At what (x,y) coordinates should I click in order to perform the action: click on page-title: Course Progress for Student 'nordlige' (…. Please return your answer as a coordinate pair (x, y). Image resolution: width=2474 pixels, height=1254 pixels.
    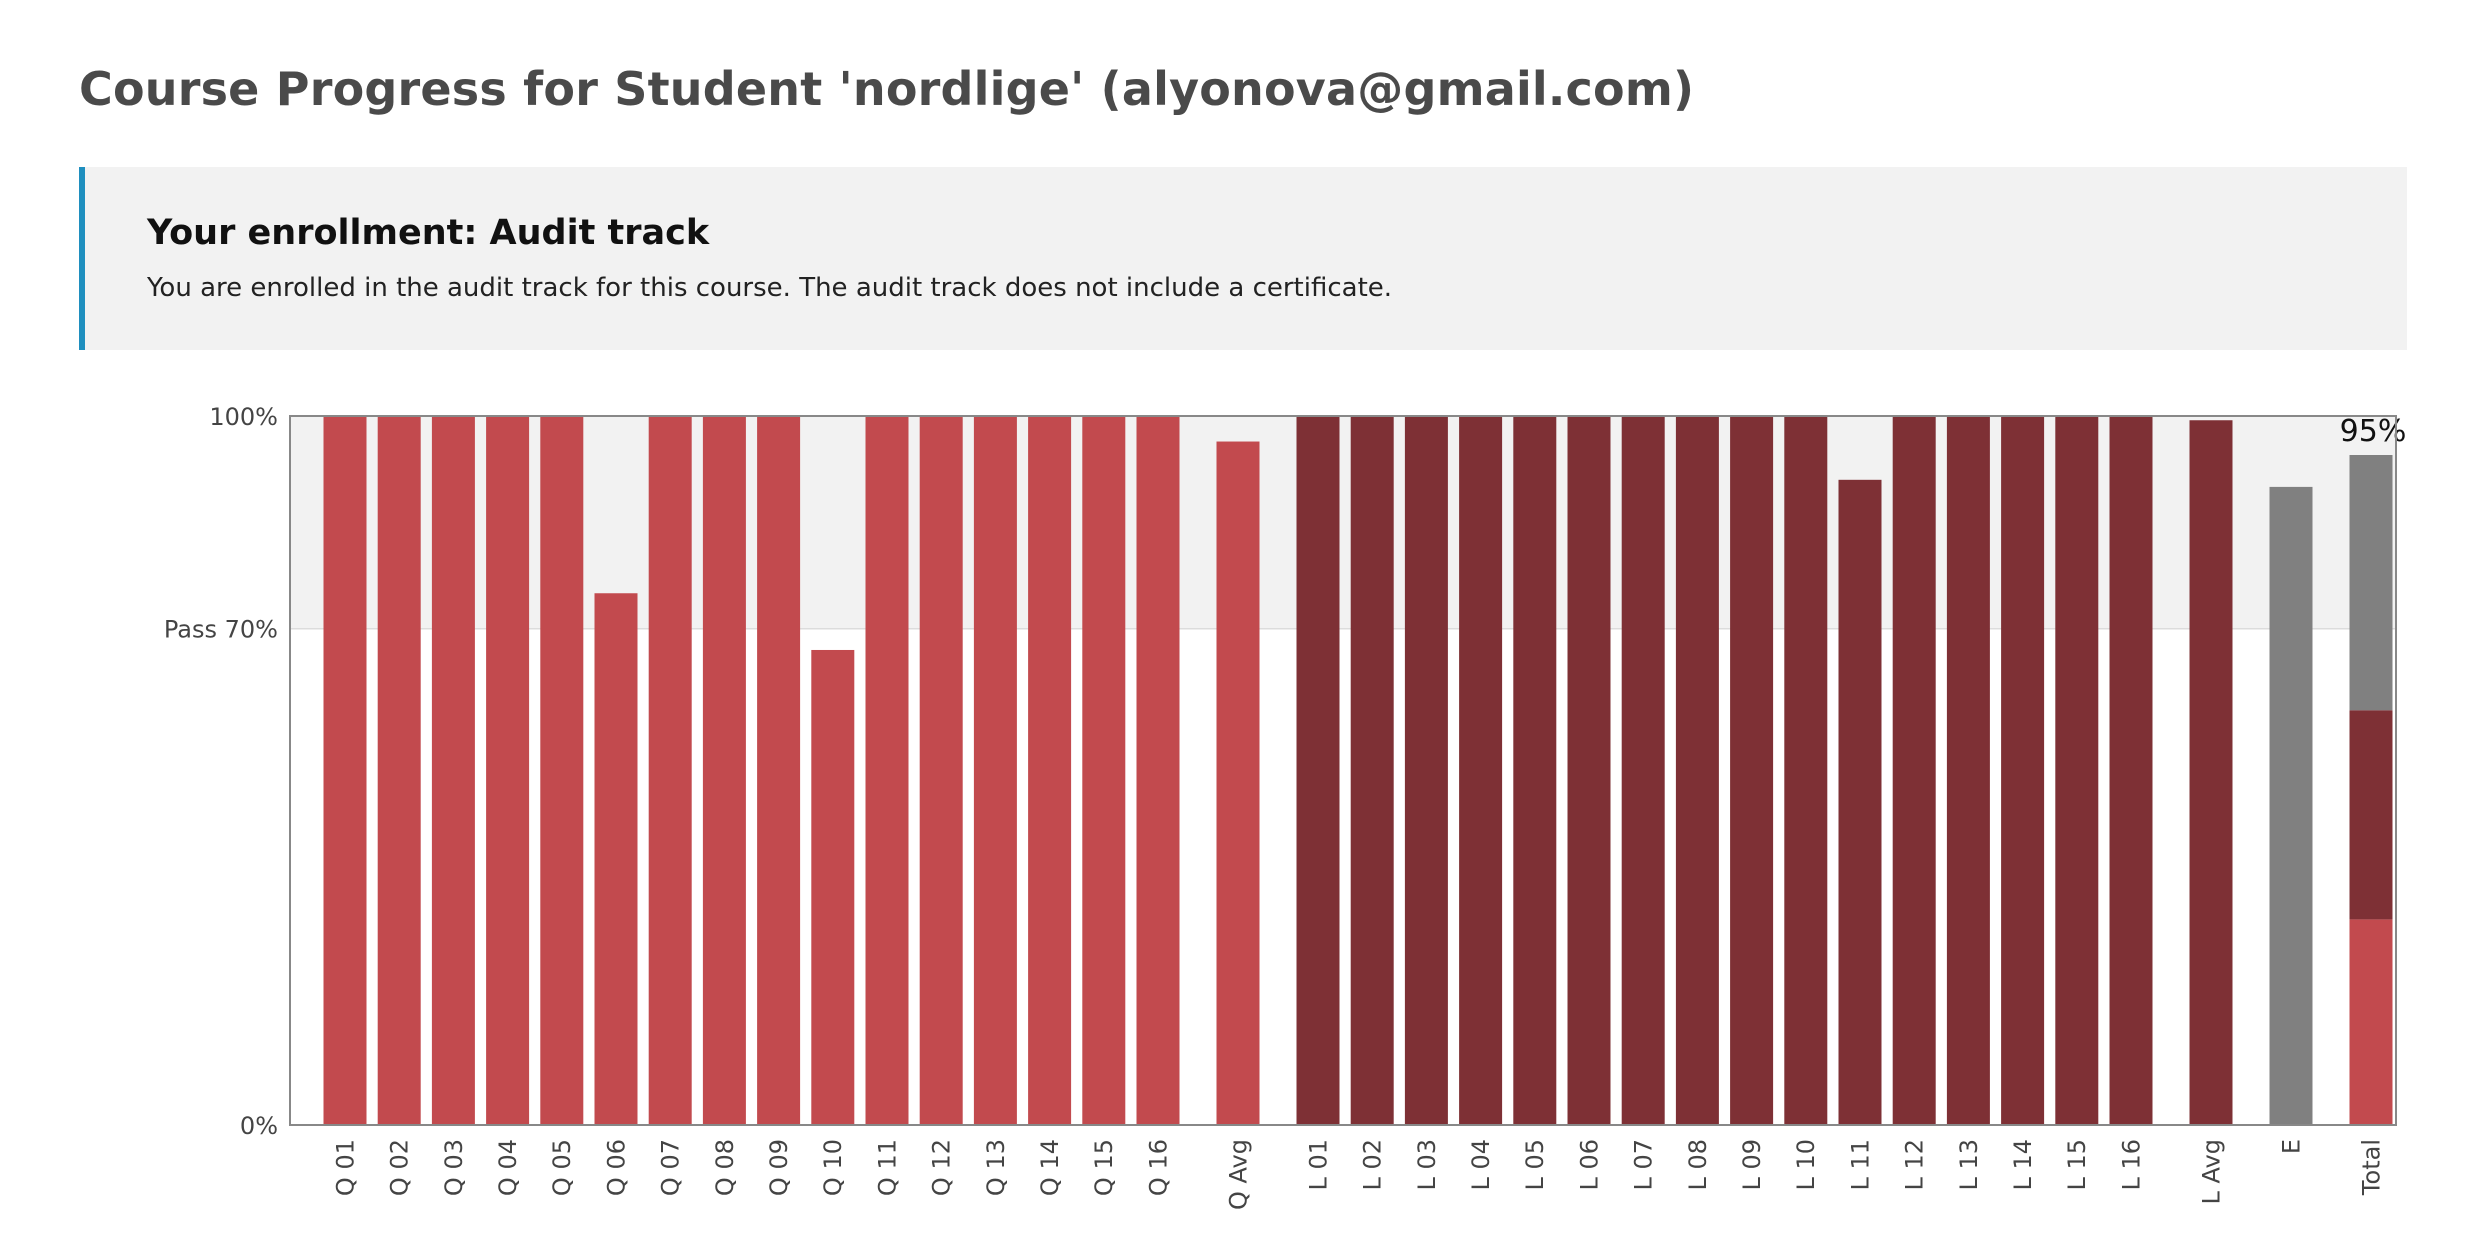
    Looking at the image, I should click on (887, 89).